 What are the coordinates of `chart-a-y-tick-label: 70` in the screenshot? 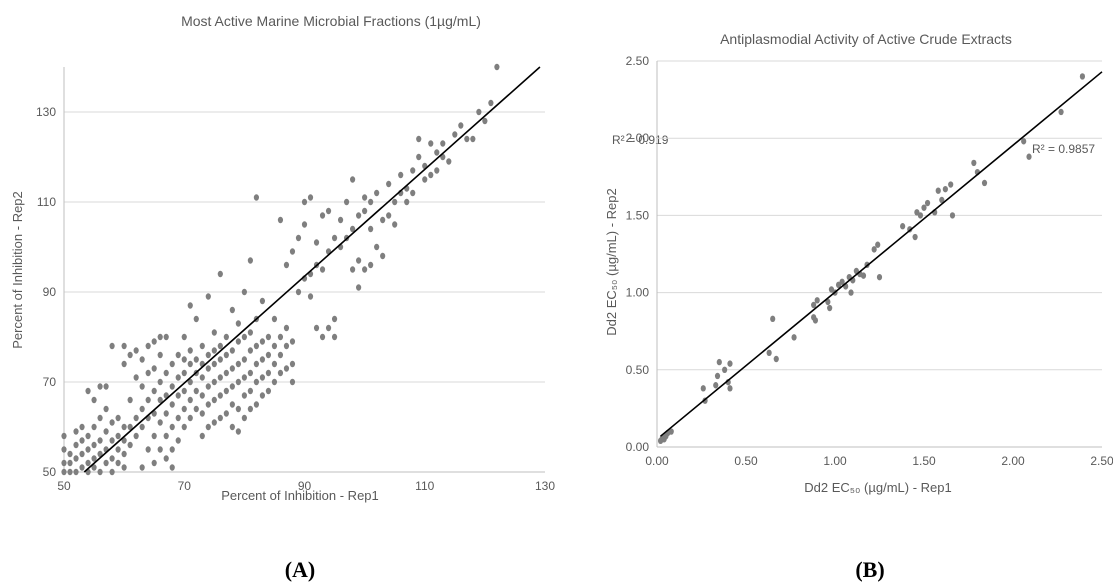 It's located at (50, 382).